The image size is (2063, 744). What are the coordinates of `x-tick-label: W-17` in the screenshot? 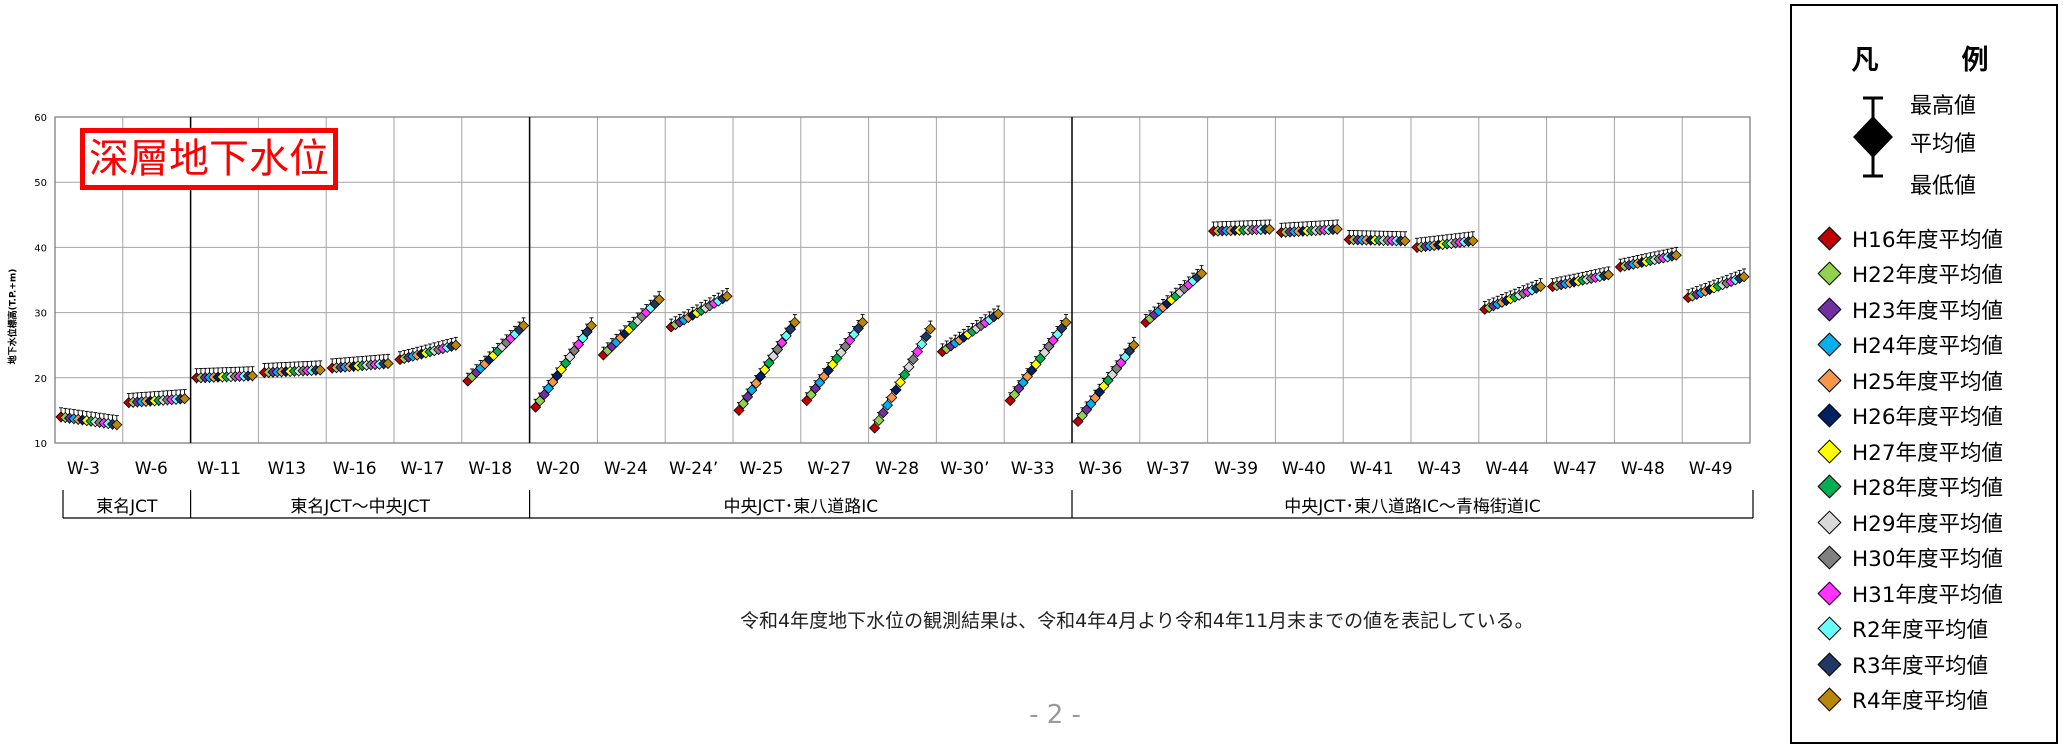 It's located at (423, 469).